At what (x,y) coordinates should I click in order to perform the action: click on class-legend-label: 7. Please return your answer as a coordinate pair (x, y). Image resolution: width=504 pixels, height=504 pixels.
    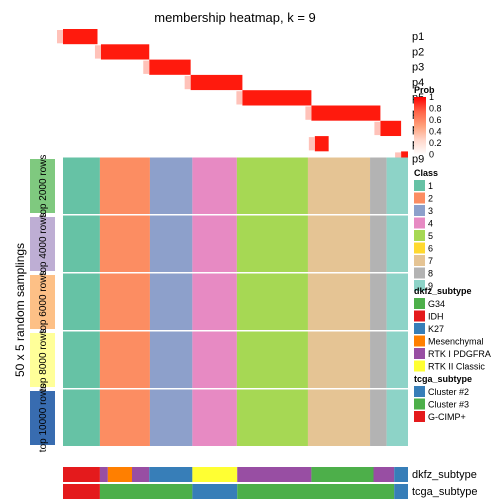
    Looking at the image, I should click on (430, 261).